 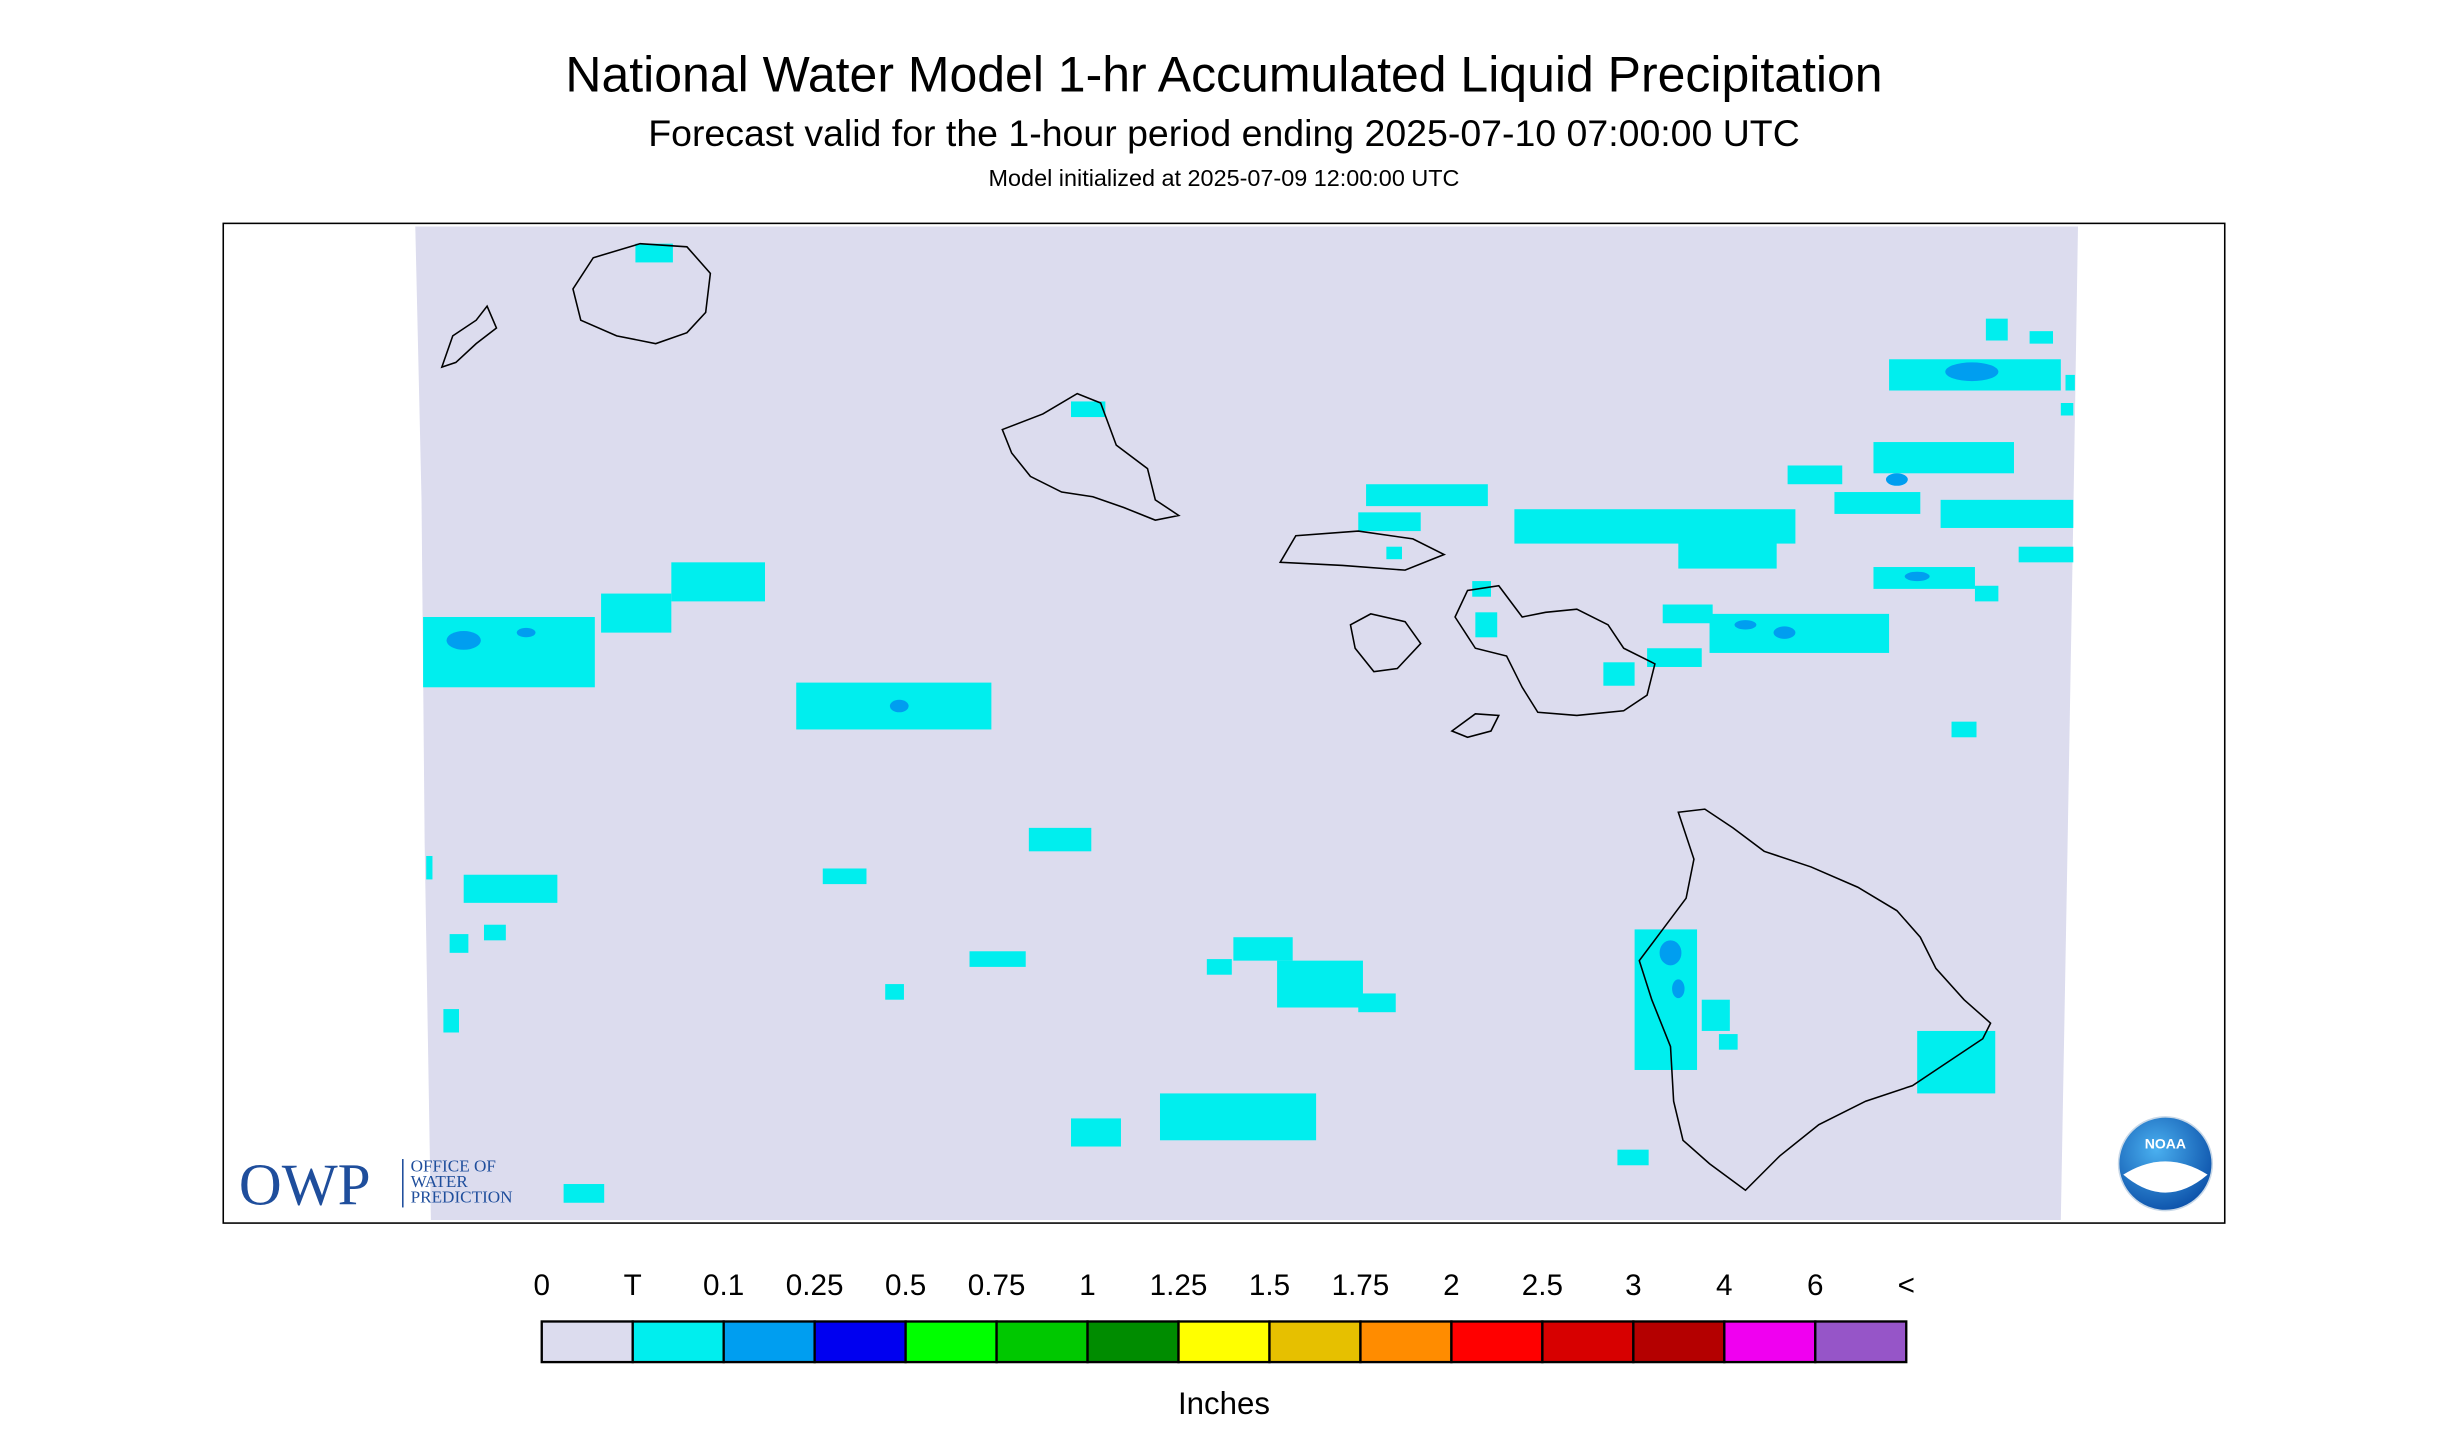 What do you see at coordinates (633, 1285) in the screenshot?
I see `legend-label: T` at bounding box center [633, 1285].